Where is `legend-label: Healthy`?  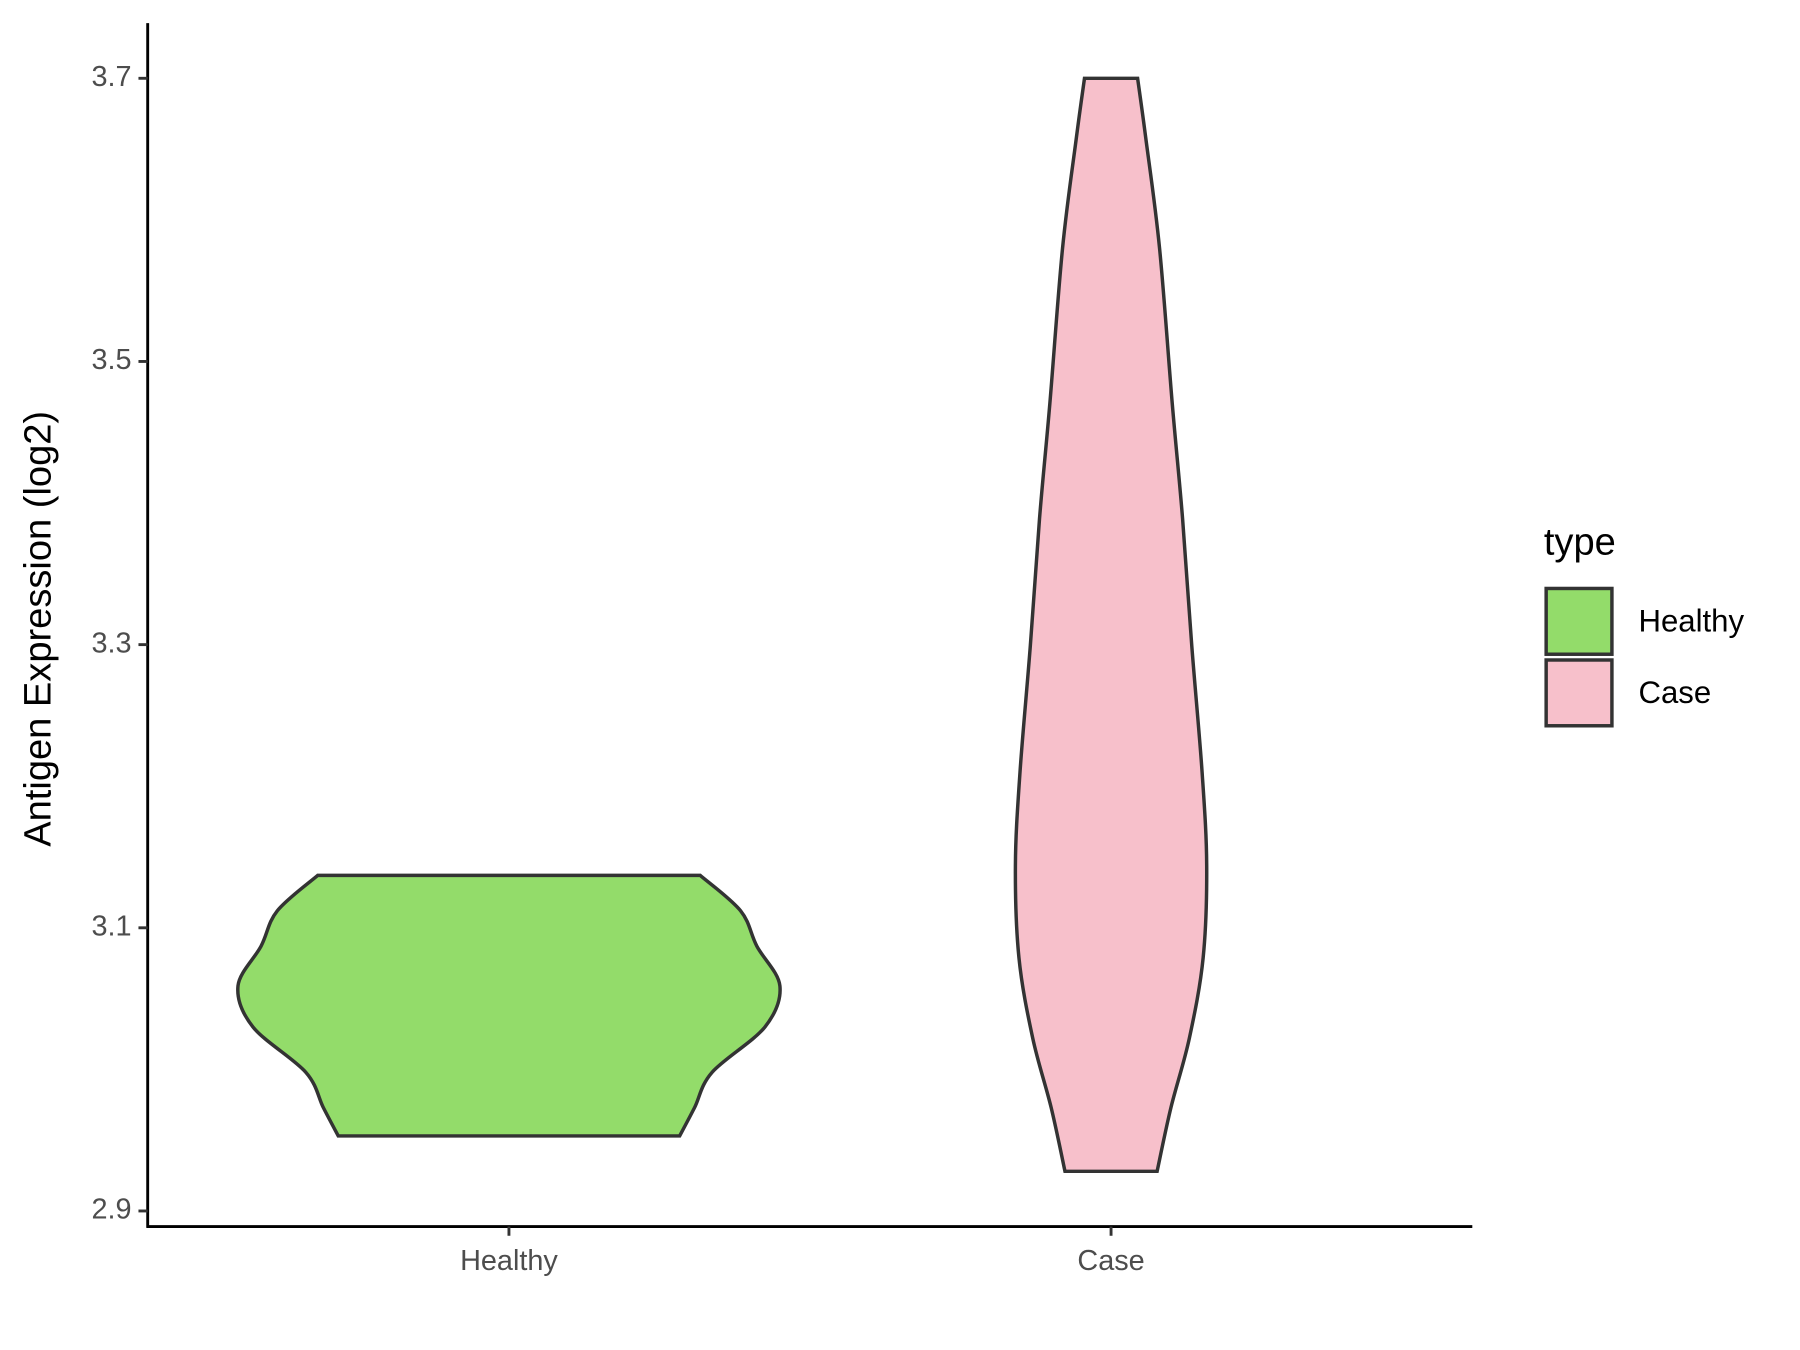 legend-label: Healthy is located at coordinates (1691, 620).